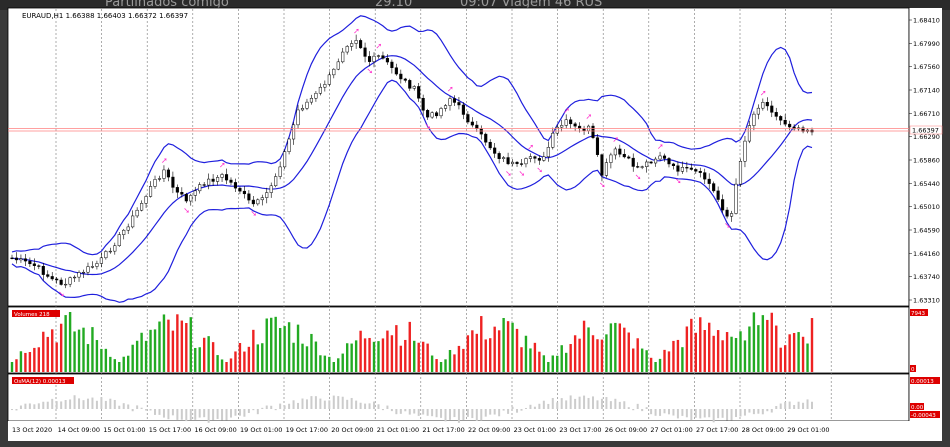 The width and height of the screenshot is (950, 447). I want to click on fractal-up-arrow: ➚, so click(615, 139).